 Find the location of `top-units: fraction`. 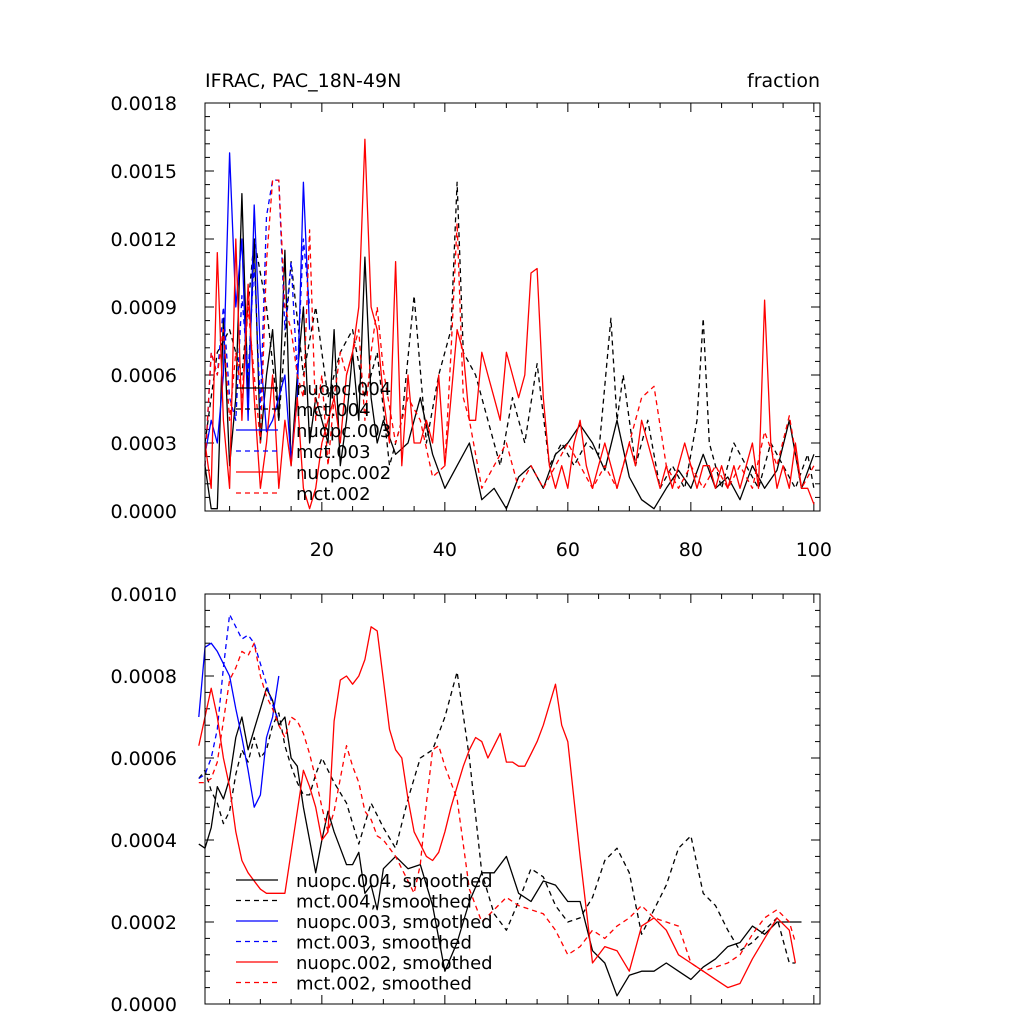

top-units: fraction is located at coordinates (783, 81).